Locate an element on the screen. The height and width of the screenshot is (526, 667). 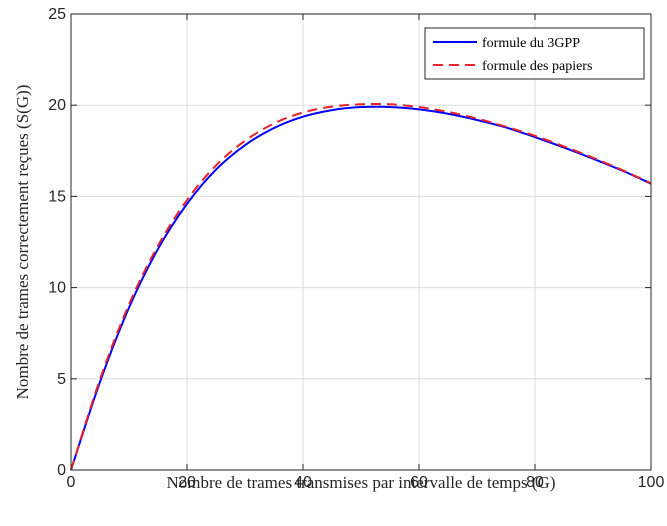
y-tick-label: 5 is located at coordinates (61, 379).